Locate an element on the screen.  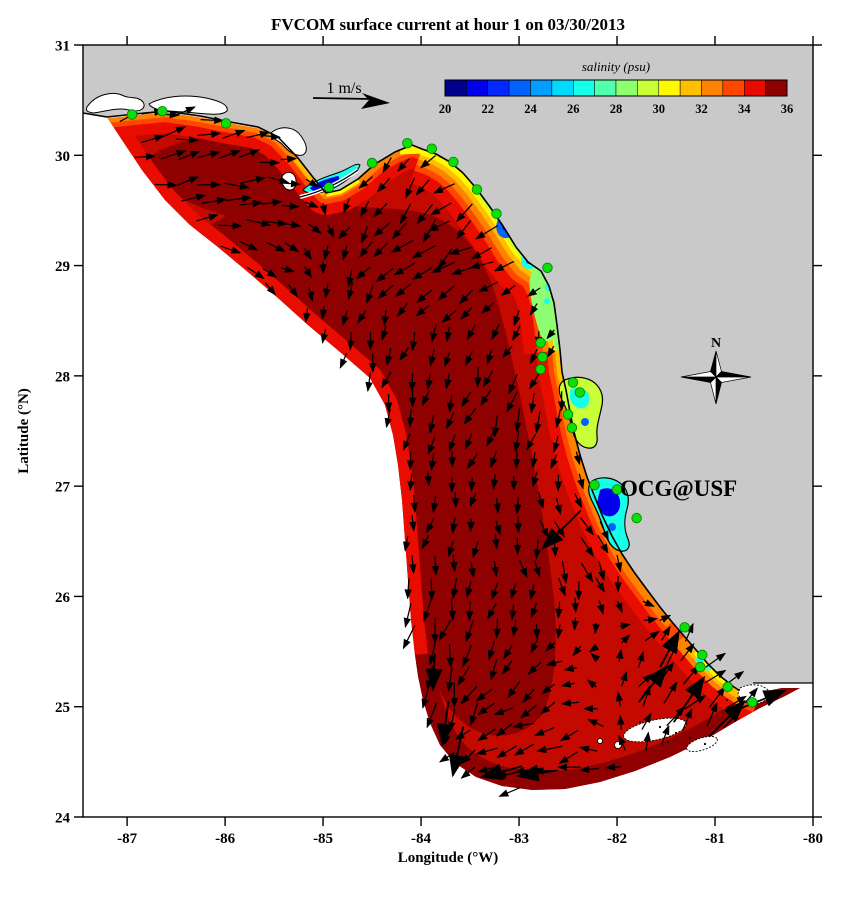
watermark: OCG@USF is located at coordinates (678, 489).